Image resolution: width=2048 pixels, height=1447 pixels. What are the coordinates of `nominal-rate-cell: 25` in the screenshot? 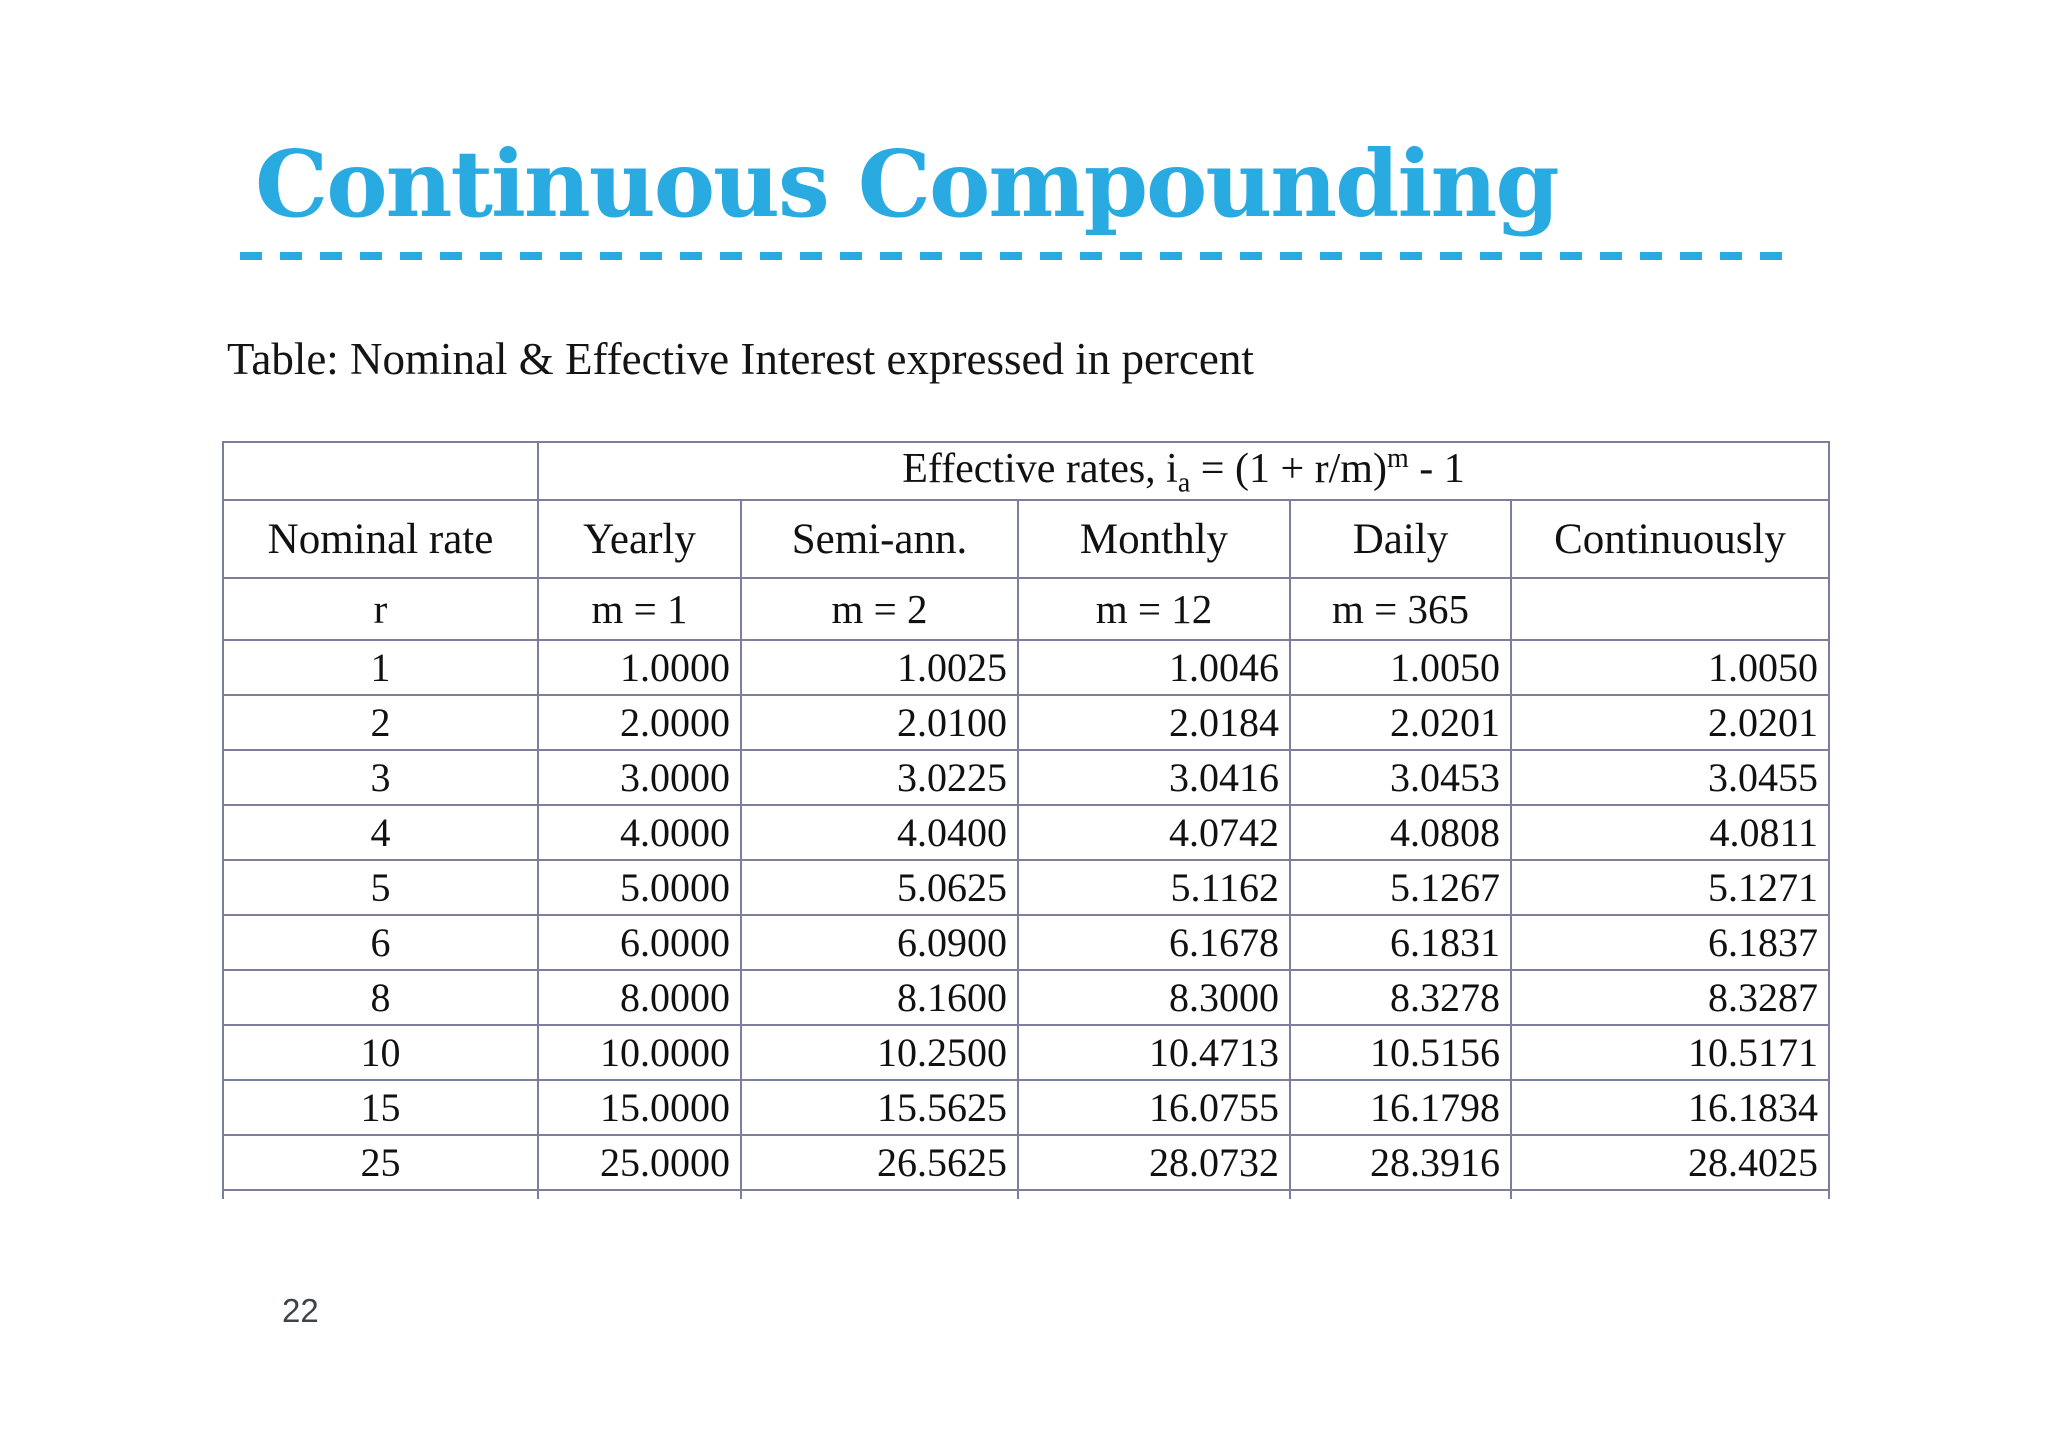 It's located at (380, 1163).